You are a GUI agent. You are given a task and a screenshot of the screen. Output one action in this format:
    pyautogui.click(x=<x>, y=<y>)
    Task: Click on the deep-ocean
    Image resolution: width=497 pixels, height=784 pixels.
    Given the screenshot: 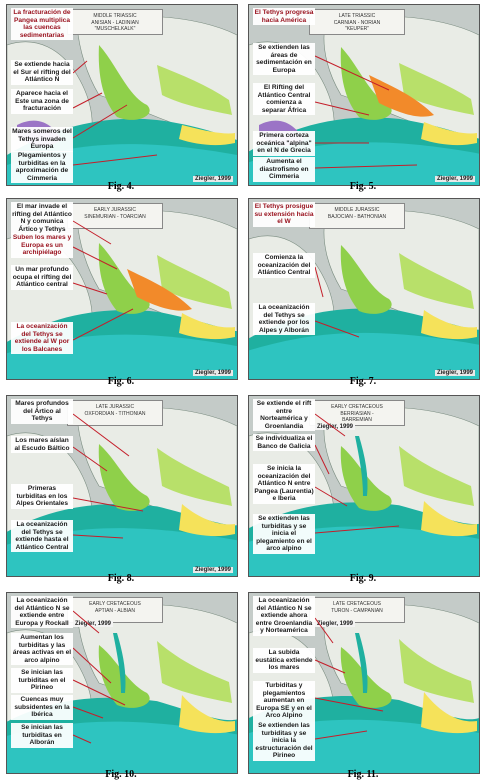 What is the action you would take?
    pyautogui.click(x=364, y=355)
    